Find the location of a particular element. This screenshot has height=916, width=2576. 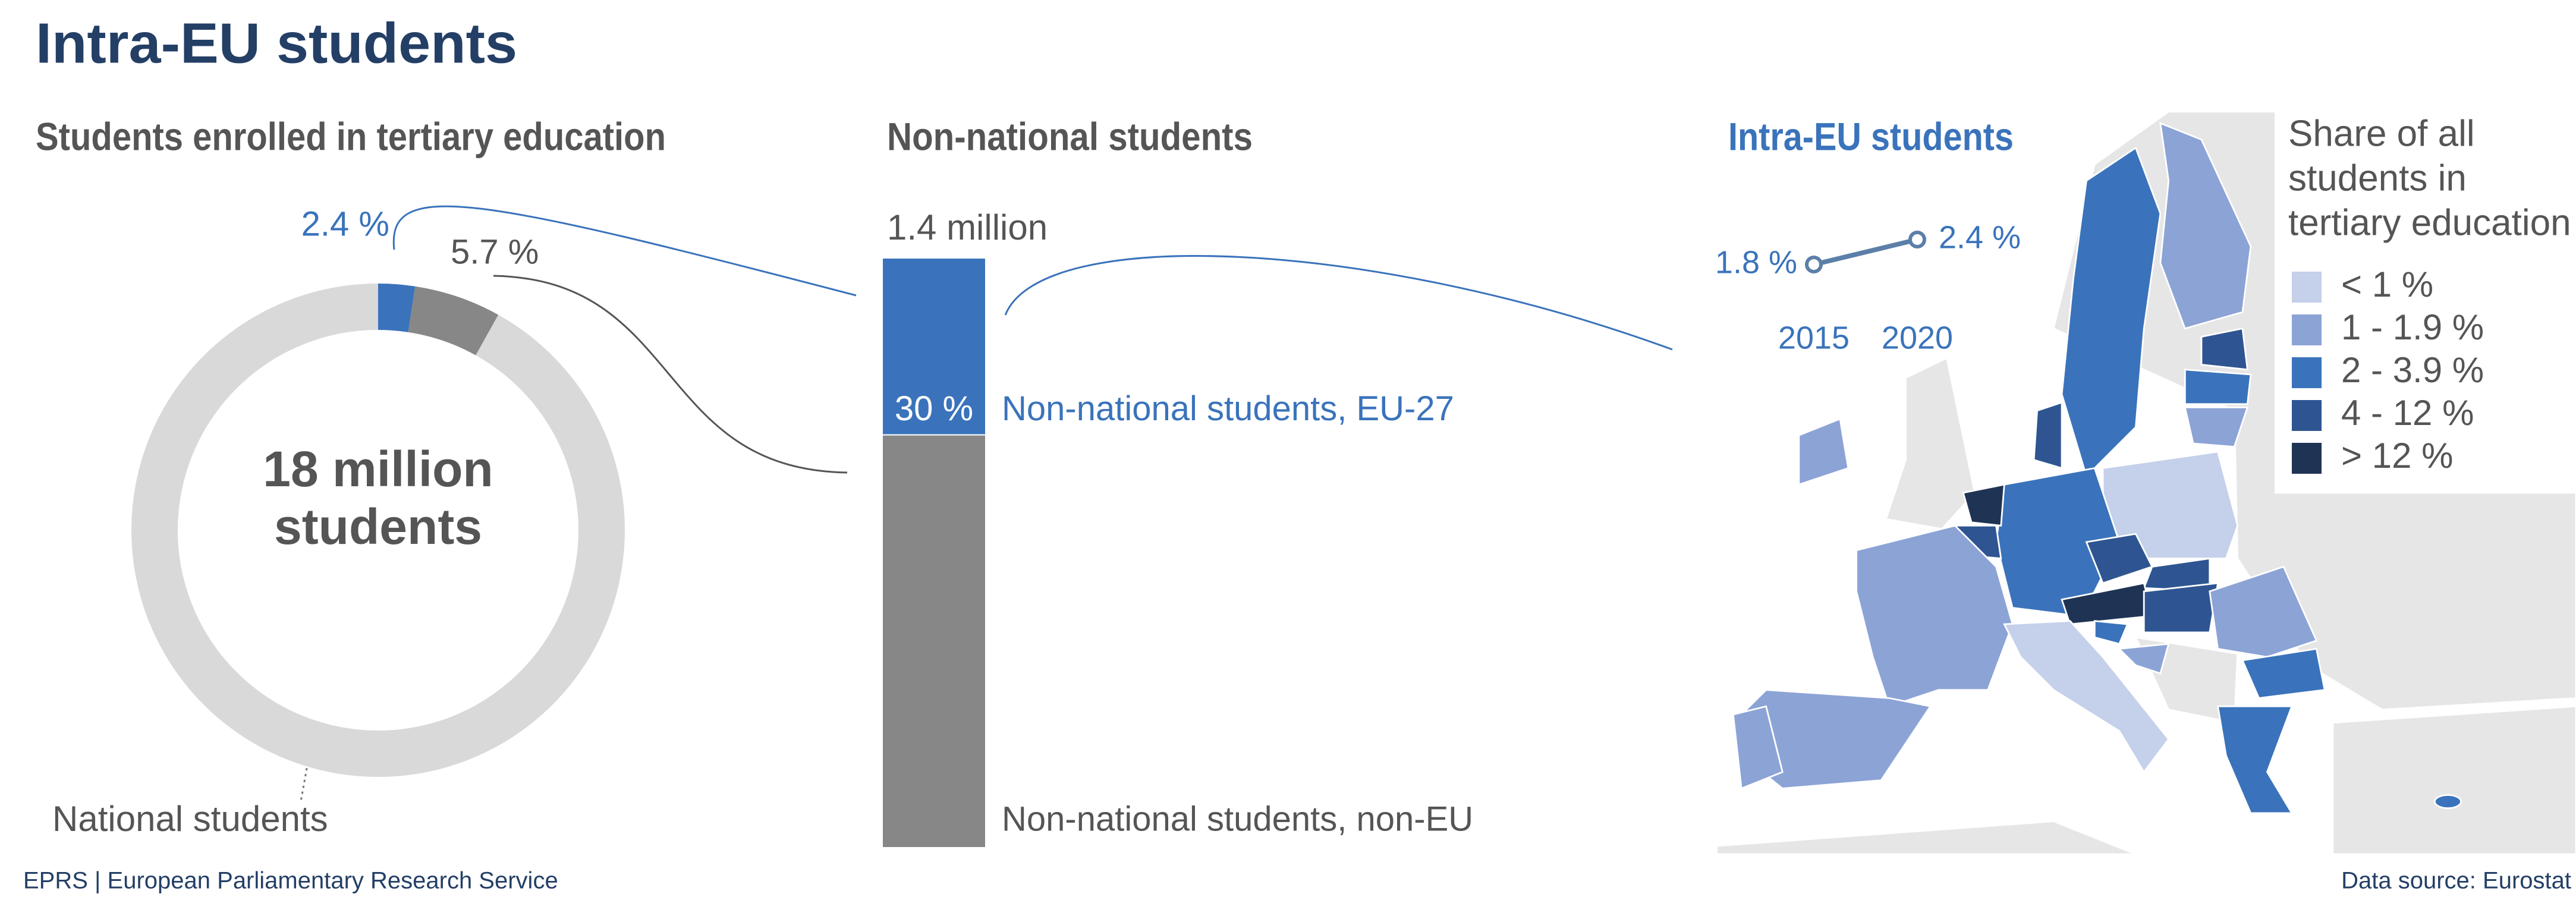

leader-line is located at coordinates (306, 770).